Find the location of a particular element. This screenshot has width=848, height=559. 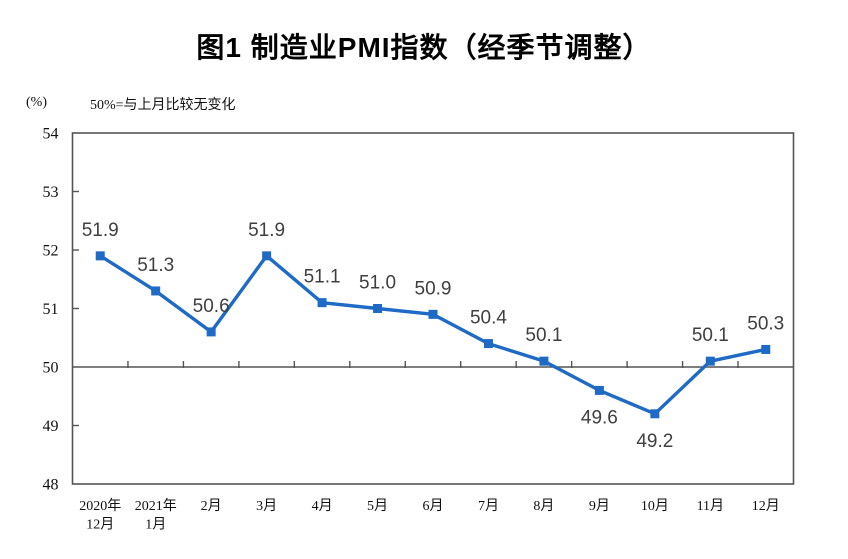

data-point-label: 50.6 is located at coordinates (211, 306).